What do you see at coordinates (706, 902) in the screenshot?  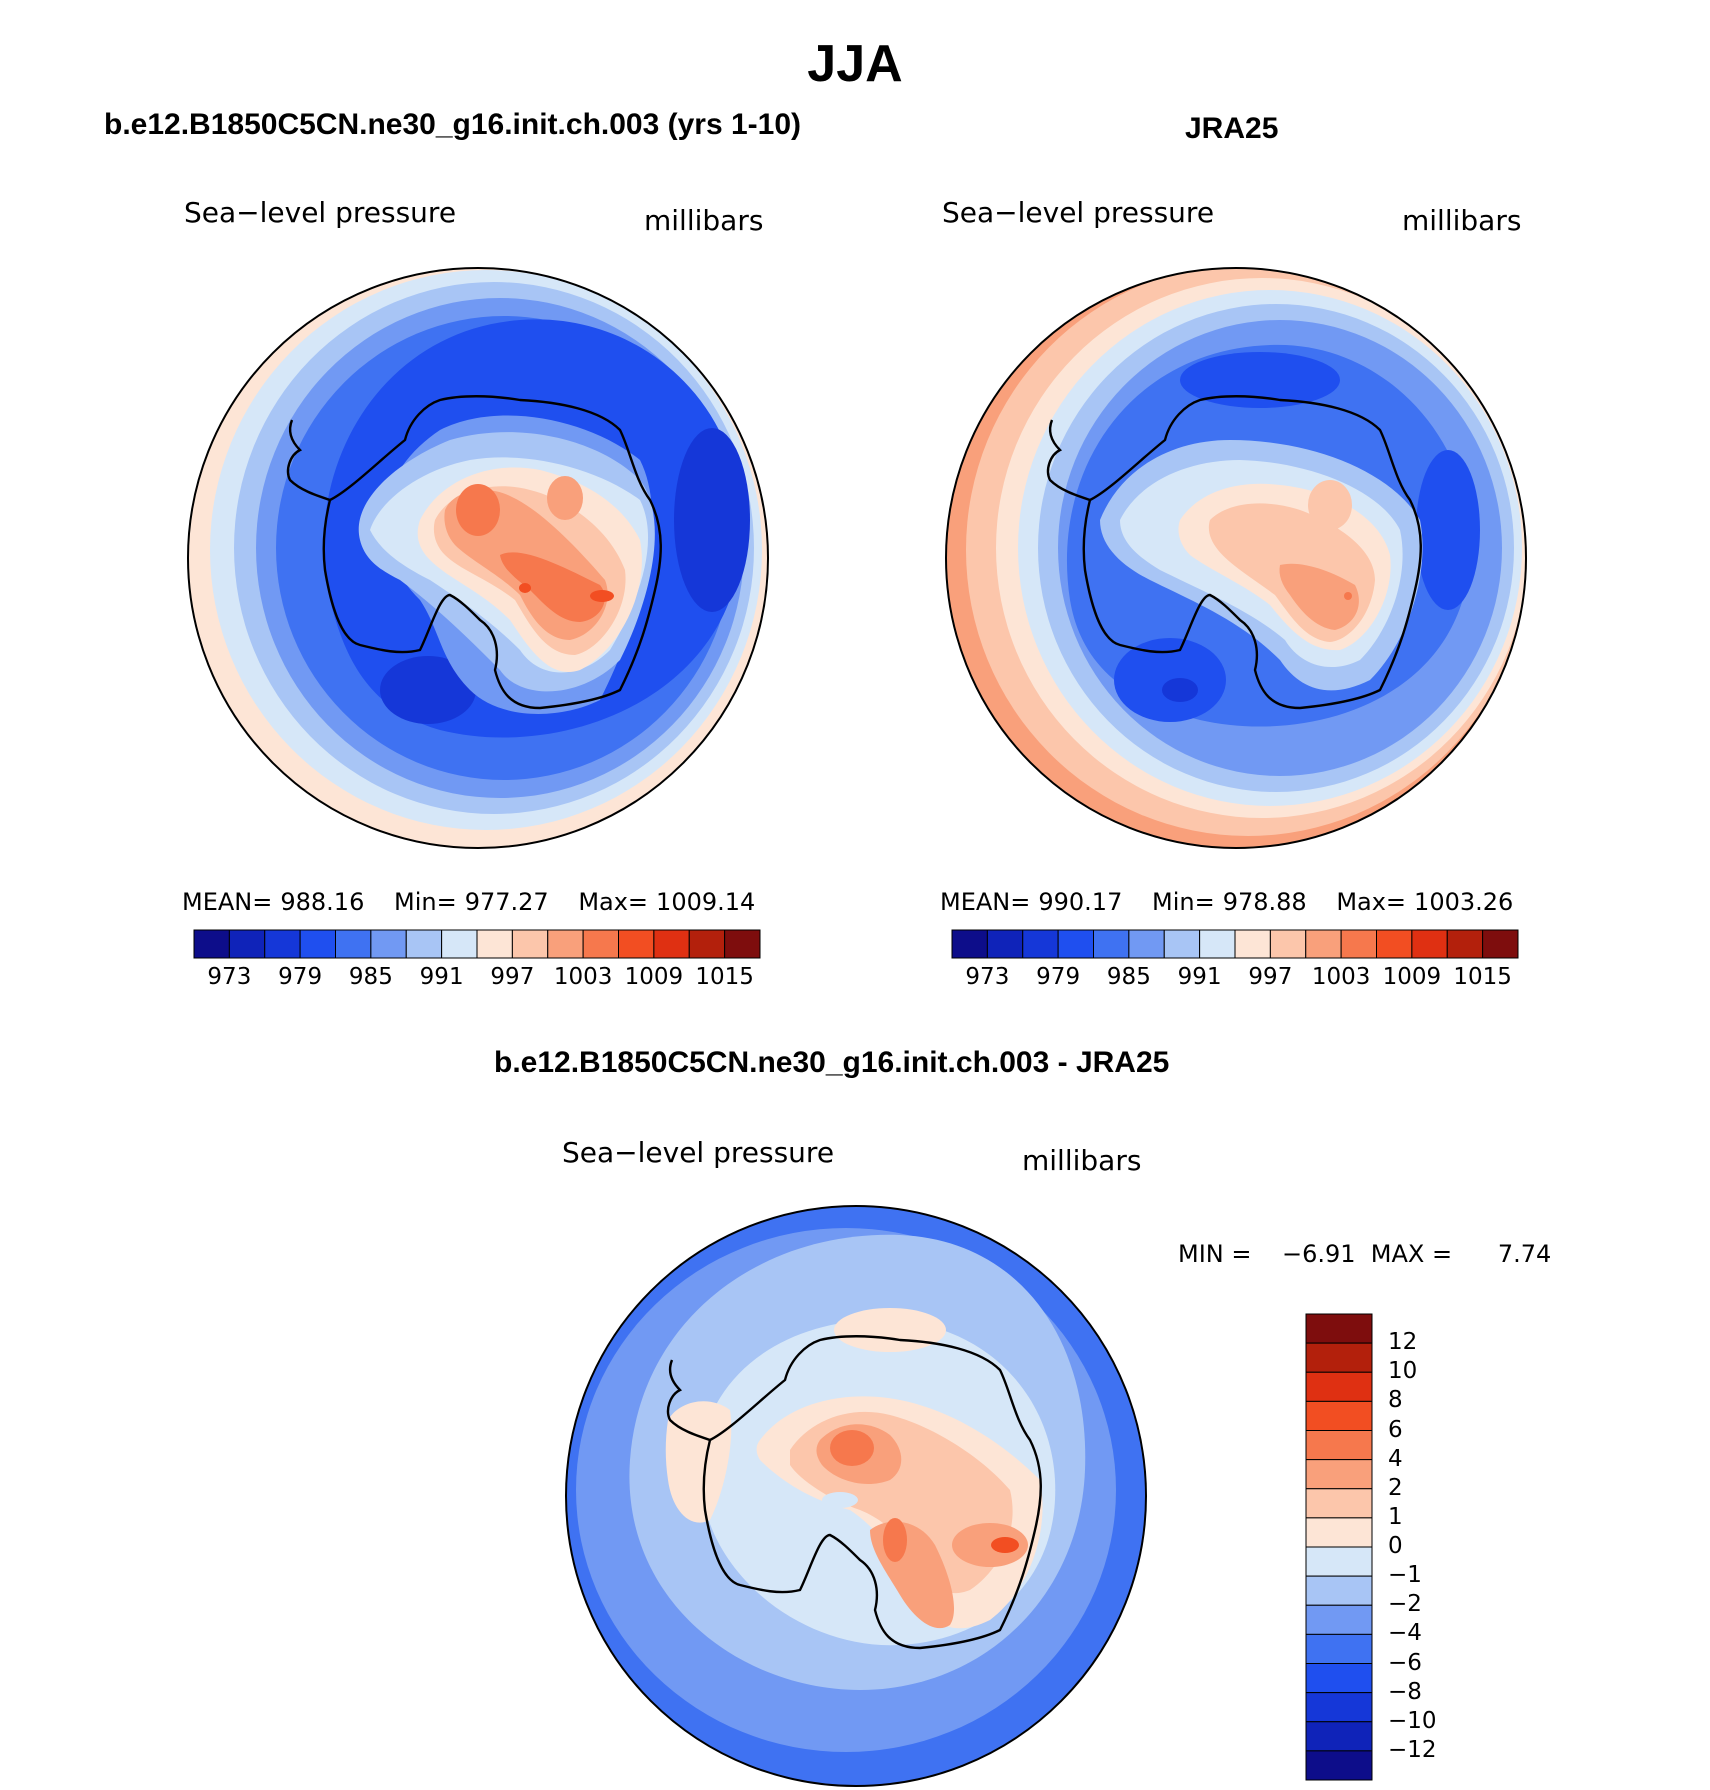 I see `max-value: 1009.14` at bounding box center [706, 902].